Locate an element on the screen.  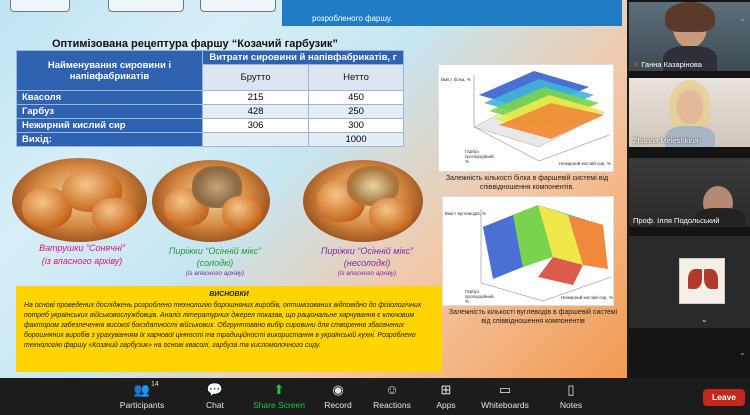
reactions-label: Reactions is located at coordinates (392, 405).